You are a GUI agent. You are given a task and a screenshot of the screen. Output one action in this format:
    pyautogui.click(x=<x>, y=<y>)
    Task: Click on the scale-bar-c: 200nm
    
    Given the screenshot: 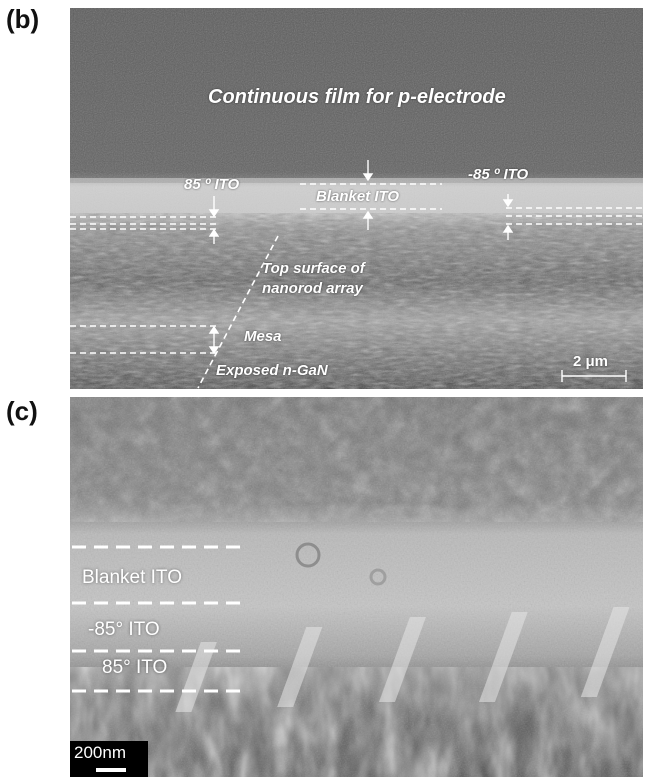 What is the action you would take?
    pyautogui.click(x=109, y=759)
    